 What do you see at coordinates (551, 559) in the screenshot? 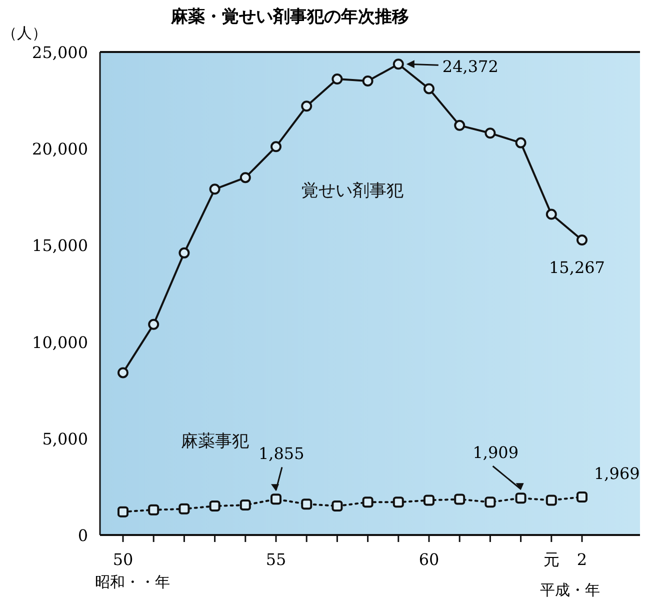
I see `x-tick-label: 元` at bounding box center [551, 559].